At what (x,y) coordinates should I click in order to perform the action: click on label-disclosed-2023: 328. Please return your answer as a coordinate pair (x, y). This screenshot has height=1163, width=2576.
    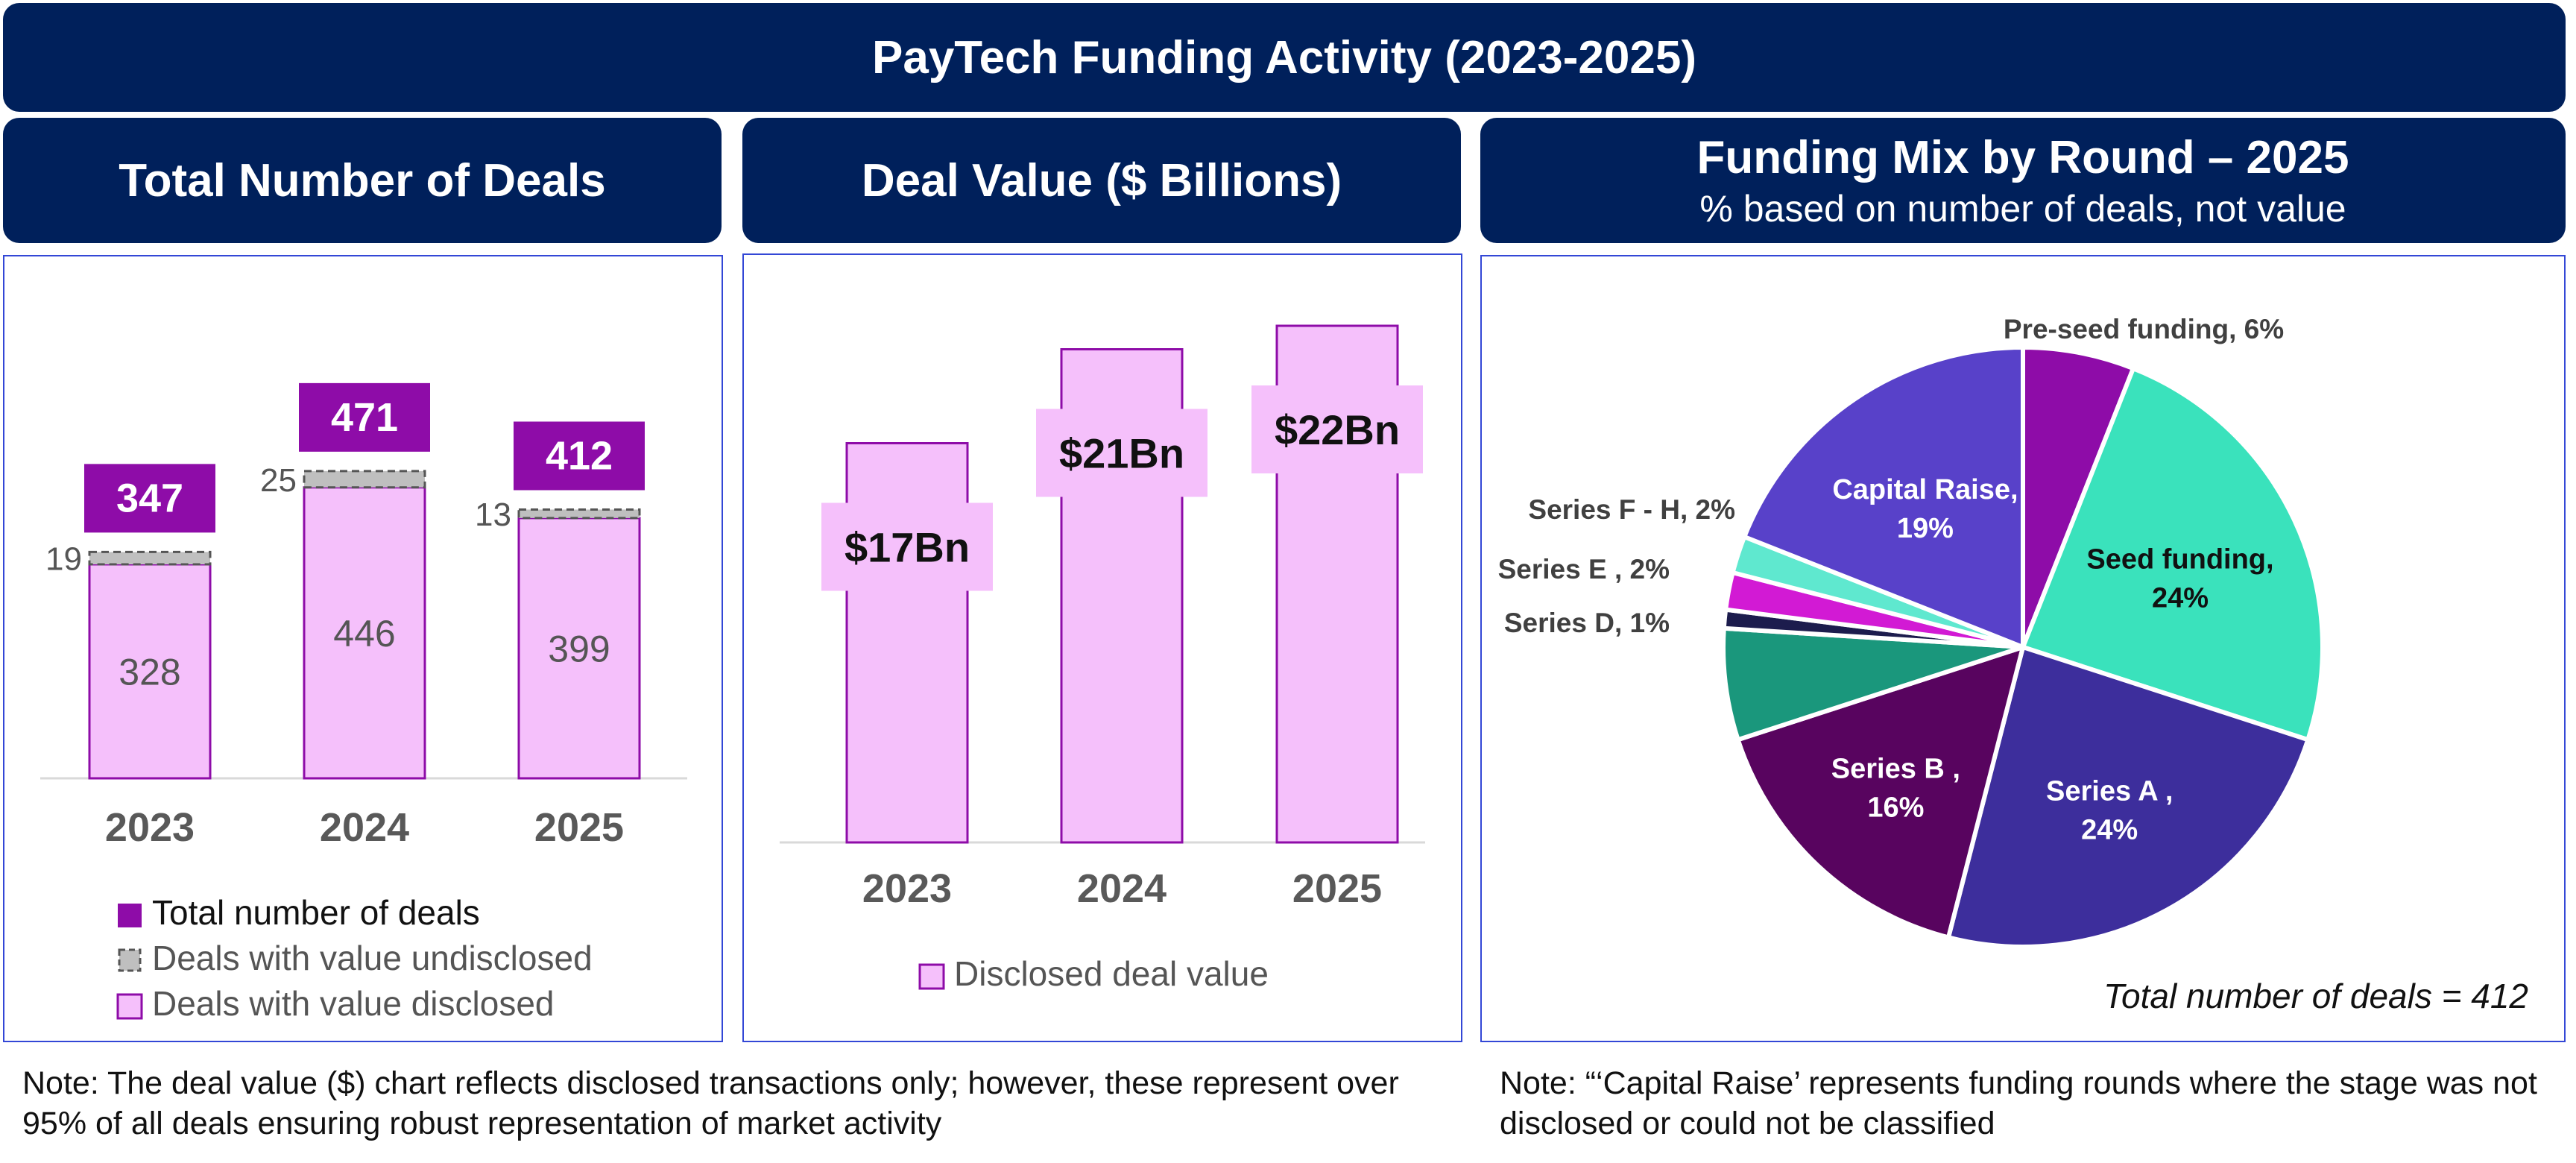
    Looking at the image, I should click on (149, 672).